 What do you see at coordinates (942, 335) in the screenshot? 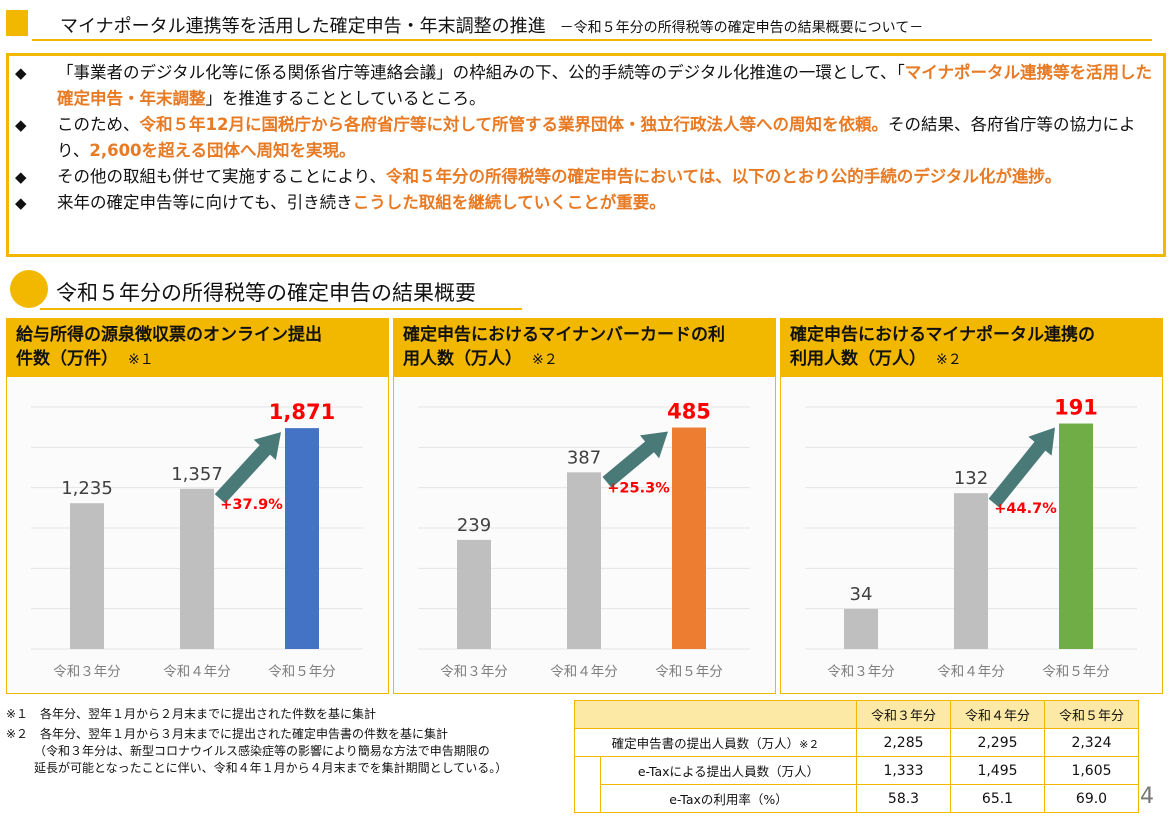
I see `chart-title-3-line1: 確定申告におけるマイナポータル連携の` at bounding box center [942, 335].